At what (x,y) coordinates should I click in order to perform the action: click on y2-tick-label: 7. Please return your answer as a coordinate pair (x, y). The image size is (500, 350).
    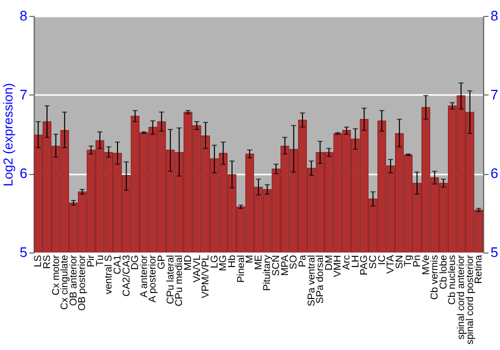
    Looking at the image, I should click on (494, 94).